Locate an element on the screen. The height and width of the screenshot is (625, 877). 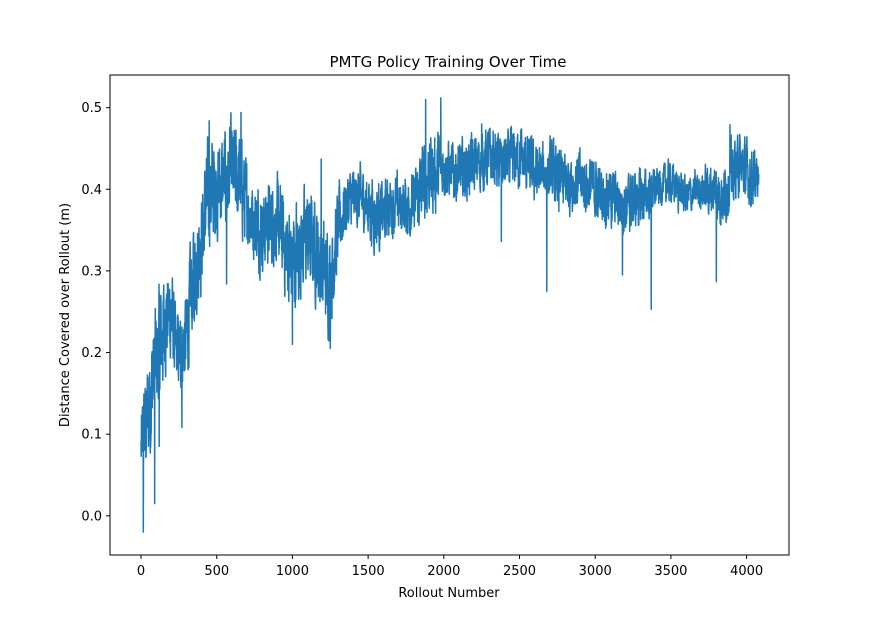
x-tick-label: 1000 is located at coordinates (292, 571).